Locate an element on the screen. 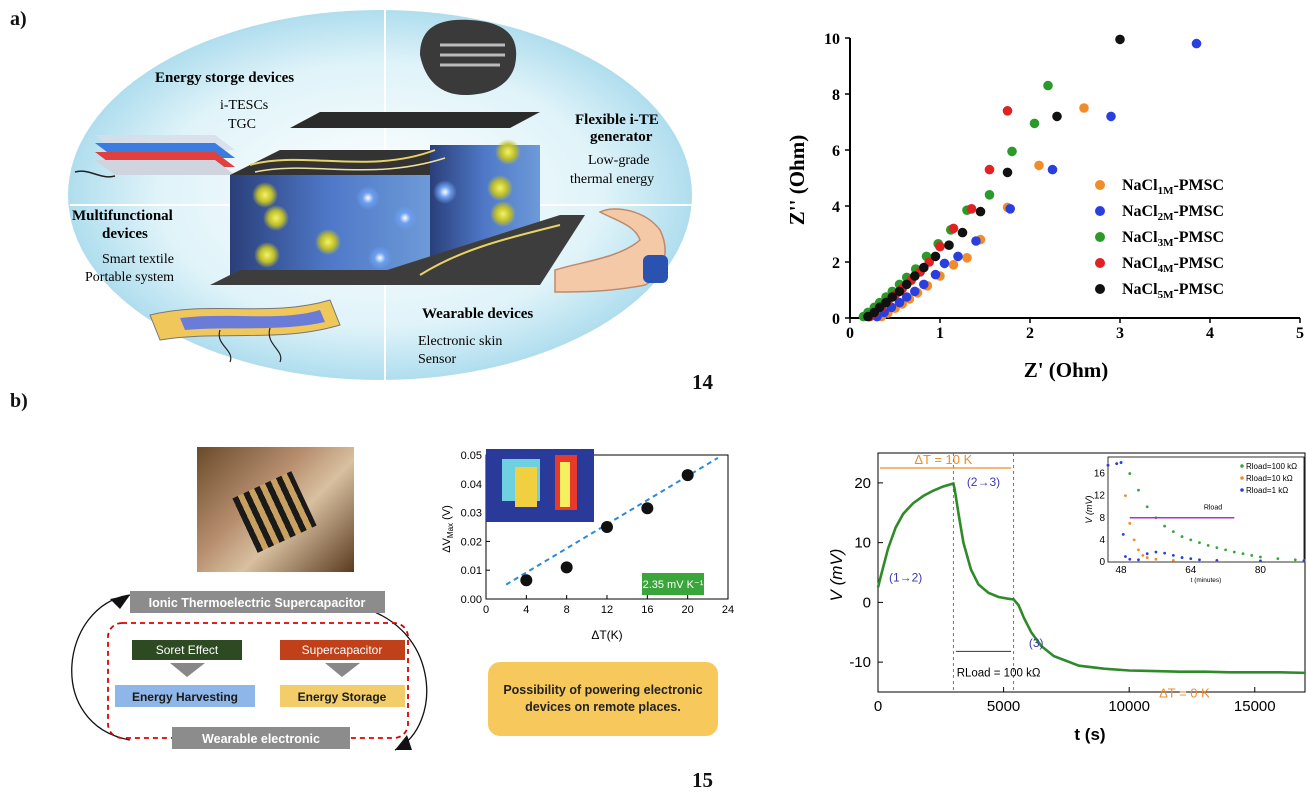 The image size is (1307, 795). dvt-x-tick-label: 8 is located at coordinates (567, 610).